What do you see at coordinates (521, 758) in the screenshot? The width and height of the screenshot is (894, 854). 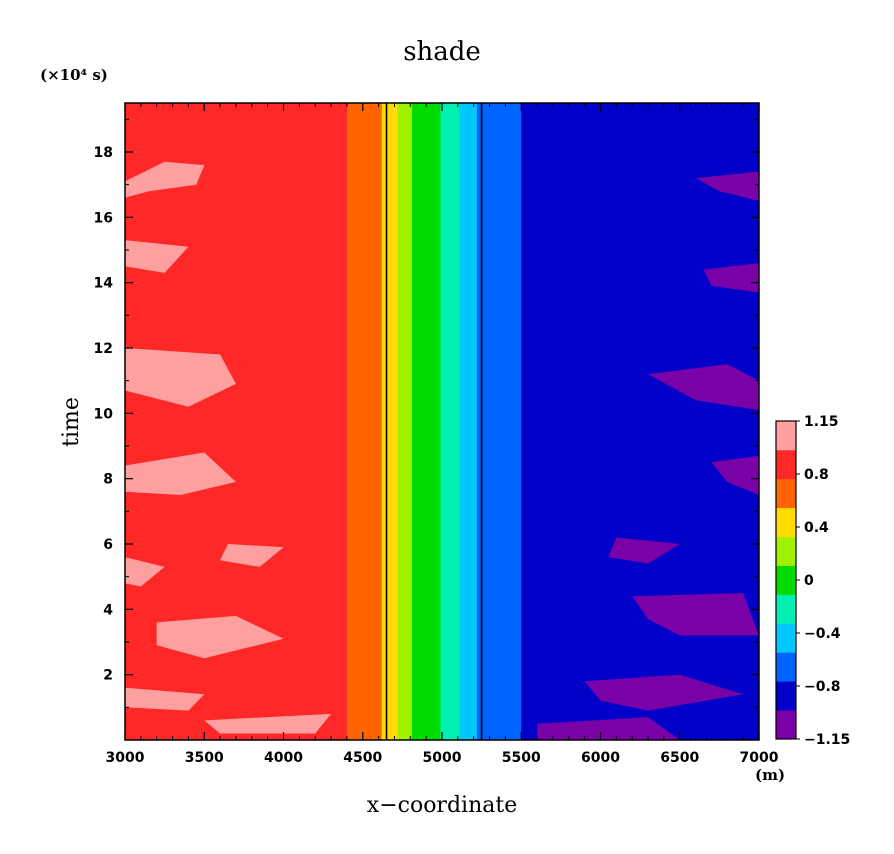 I see `x-tick-label: 5500` at bounding box center [521, 758].